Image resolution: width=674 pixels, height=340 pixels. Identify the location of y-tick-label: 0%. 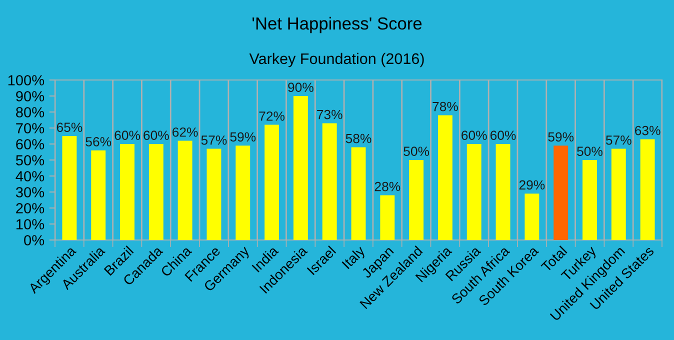
(34, 240).